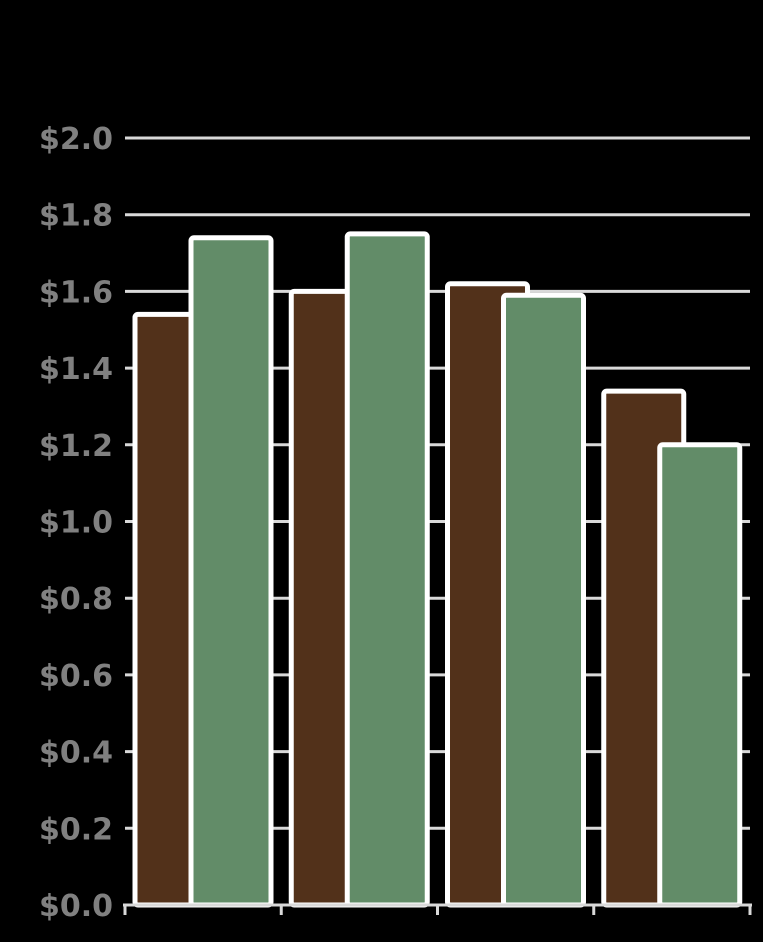 This screenshot has width=763, height=942. I want to click on y-tick-label: $2.0, so click(76, 139).